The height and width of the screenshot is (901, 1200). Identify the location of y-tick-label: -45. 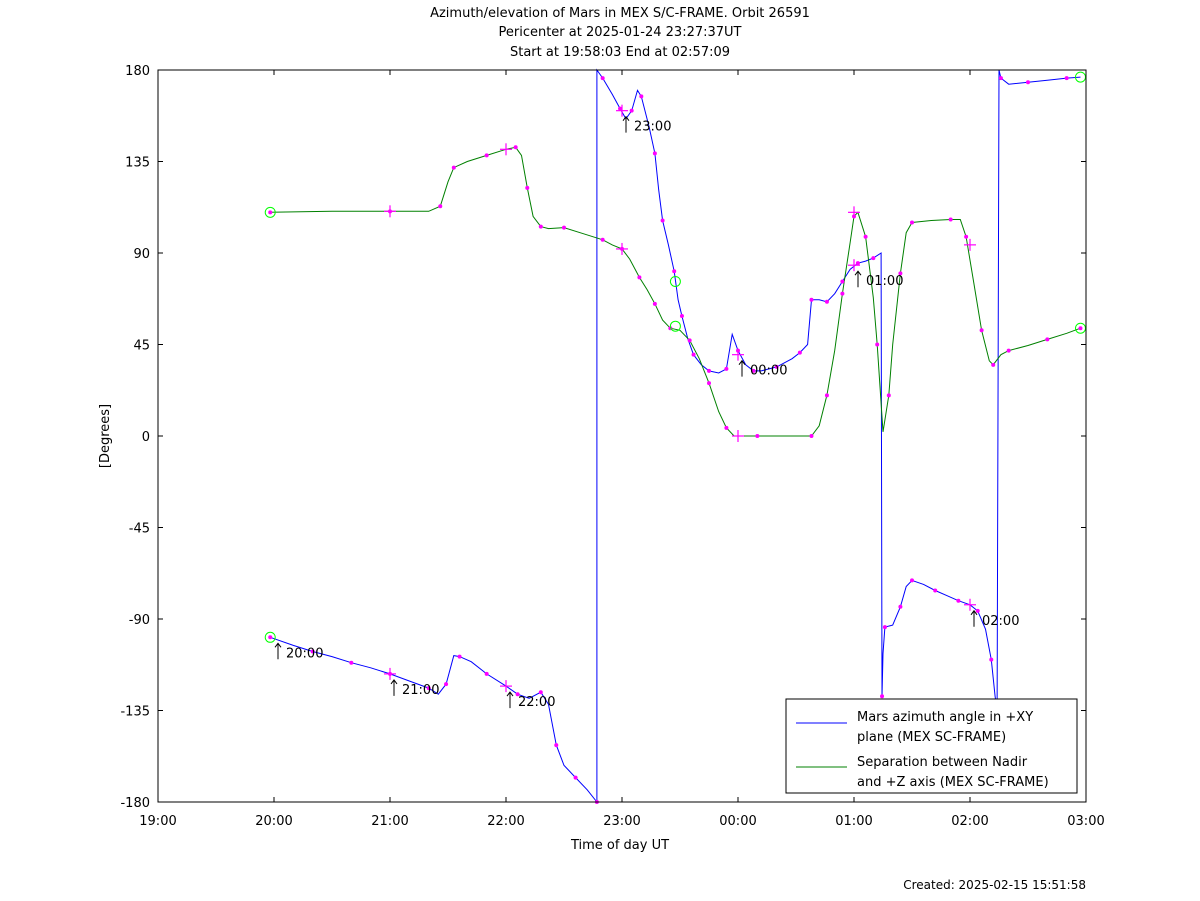
(139, 529).